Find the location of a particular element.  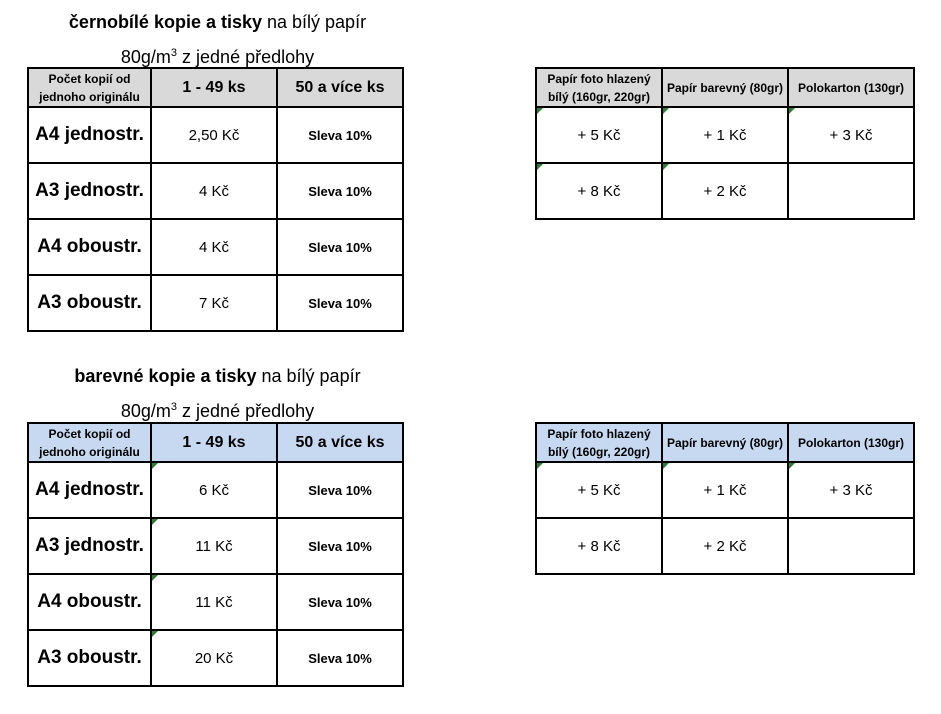

row-price: 2,50 Kč is located at coordinates (214, 135).